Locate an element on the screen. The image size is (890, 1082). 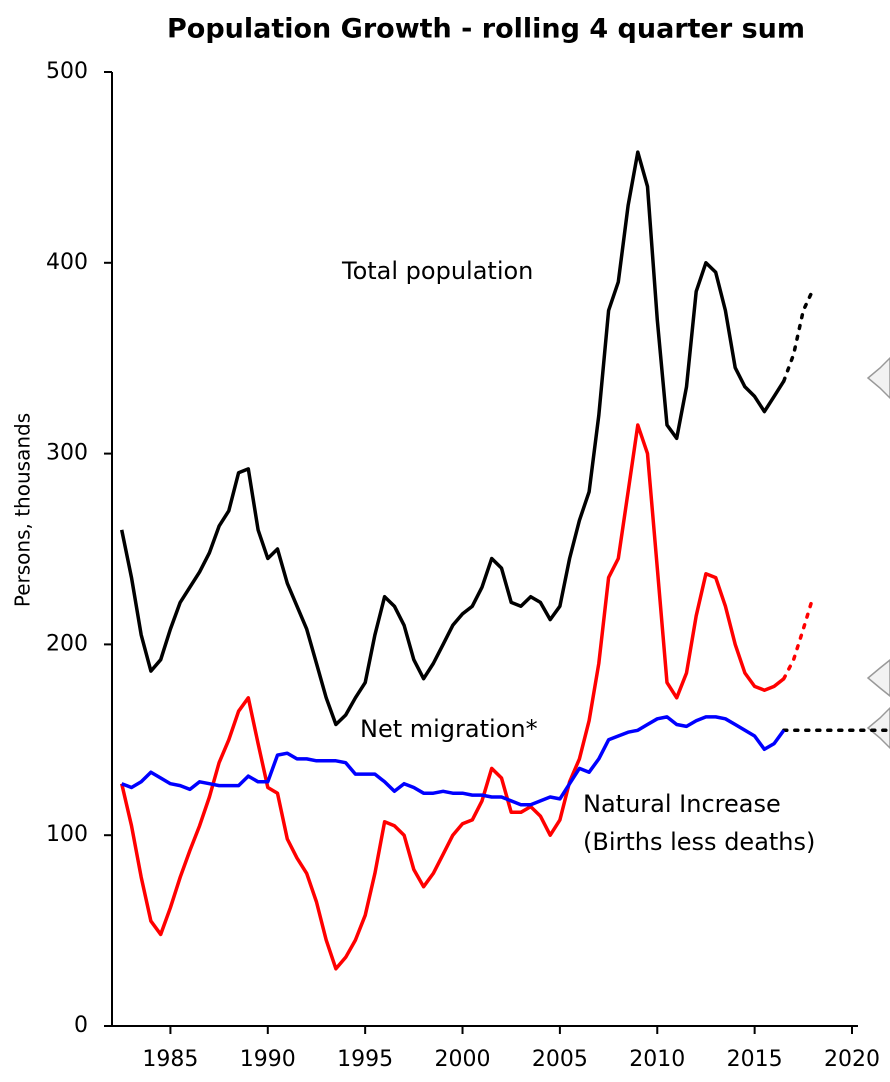
y-tick-label: 0 is located at coordinates (81, 1025).